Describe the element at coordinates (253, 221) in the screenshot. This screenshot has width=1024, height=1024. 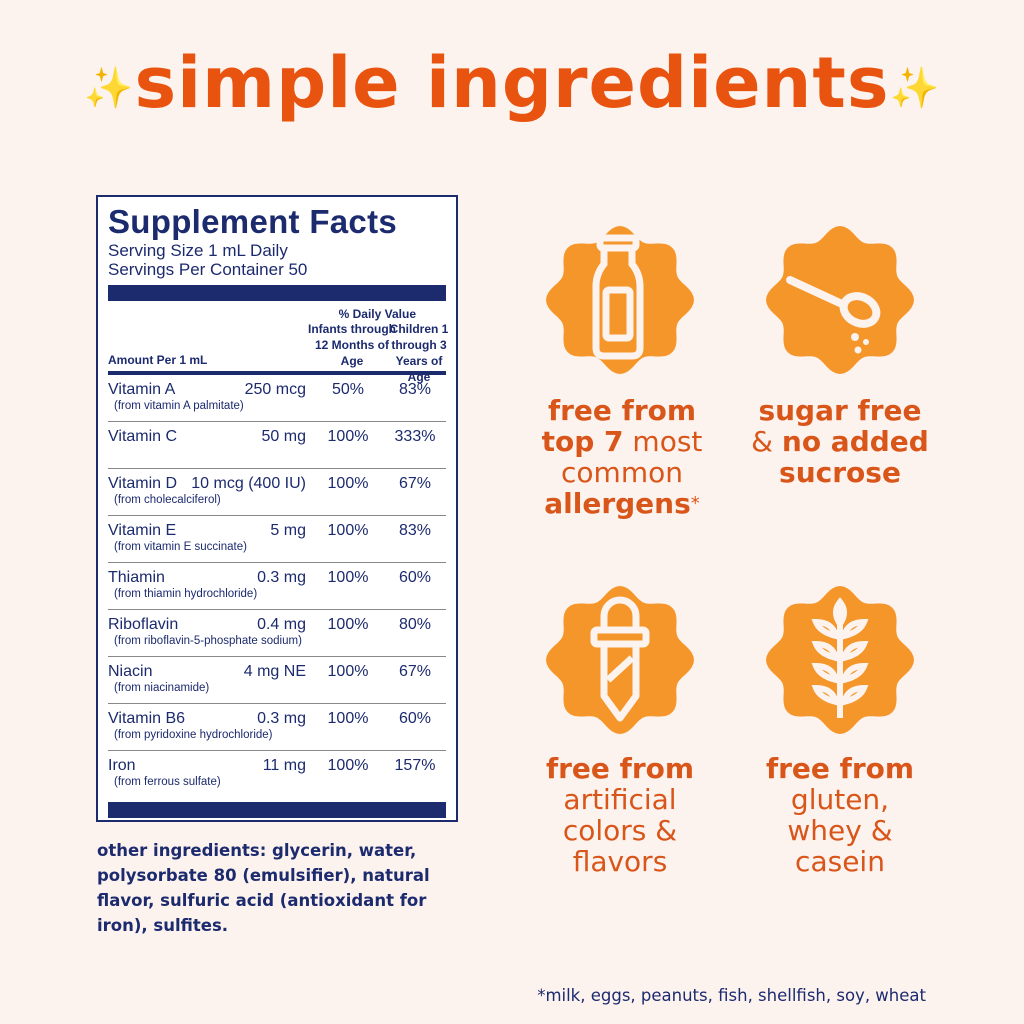
I see `facts-heading: Supplement Facts` at that location.